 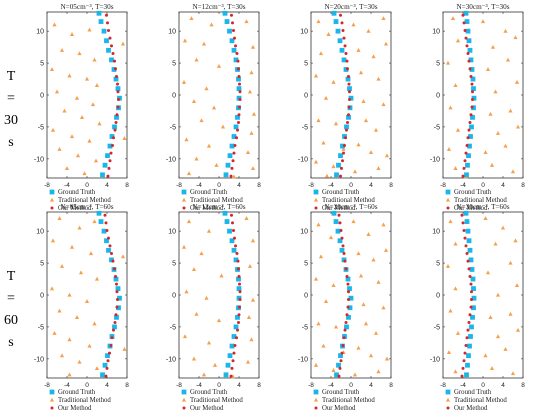 I want to click on y-tick-label: -10, so click(x=435, y=359).